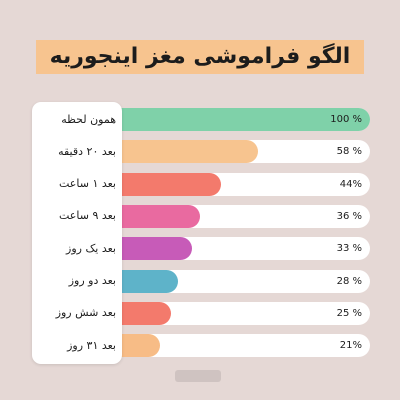  I want to click on category-label: بعد یک روز, so click(91, 248).